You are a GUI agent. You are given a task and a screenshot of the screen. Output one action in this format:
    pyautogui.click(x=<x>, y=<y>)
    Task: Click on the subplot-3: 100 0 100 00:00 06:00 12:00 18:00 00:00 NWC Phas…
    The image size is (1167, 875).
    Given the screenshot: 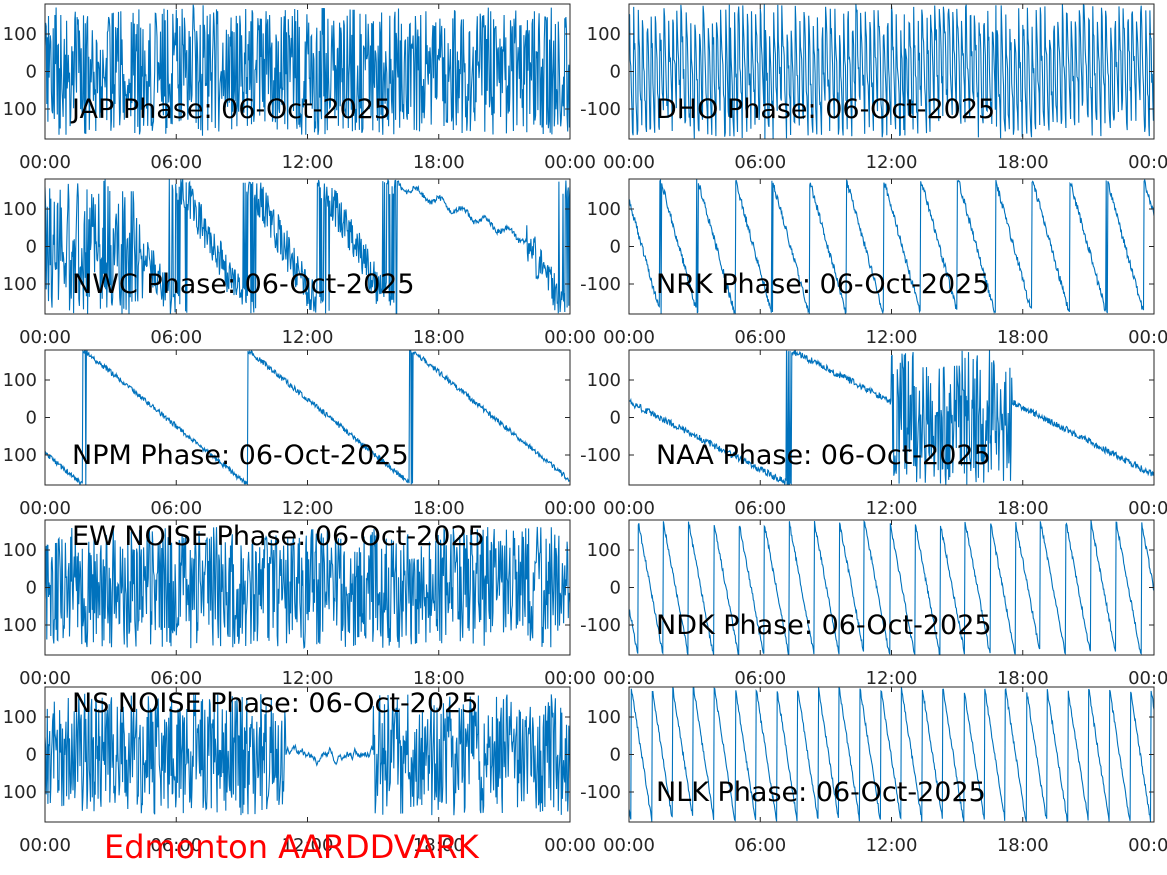 What is the action you would take?
    pyautogui.click(x=299, y=263)
    